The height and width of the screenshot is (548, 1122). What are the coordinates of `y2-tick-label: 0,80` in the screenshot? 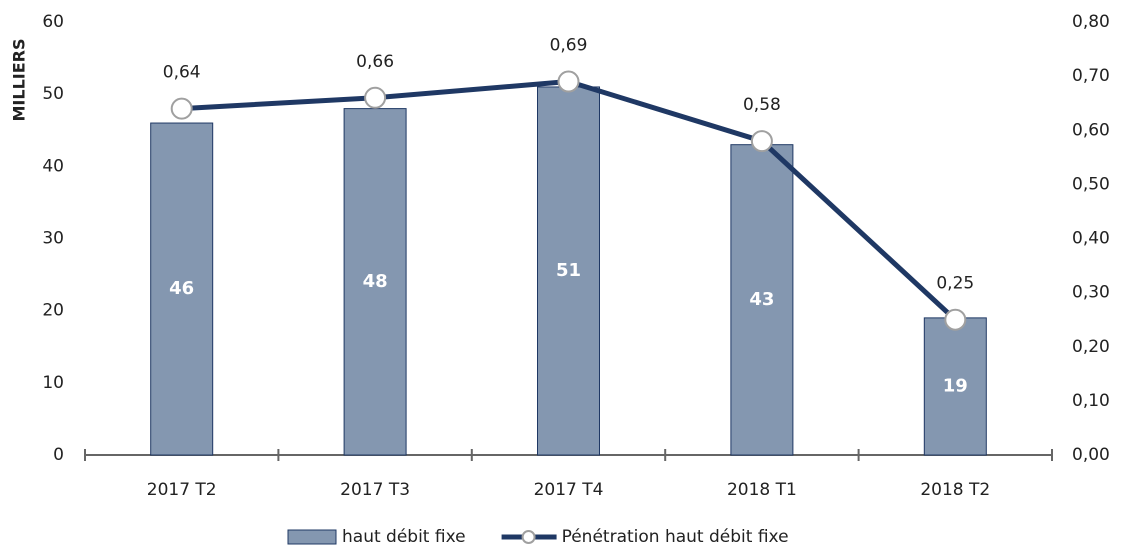 It's located at (1091, 22).